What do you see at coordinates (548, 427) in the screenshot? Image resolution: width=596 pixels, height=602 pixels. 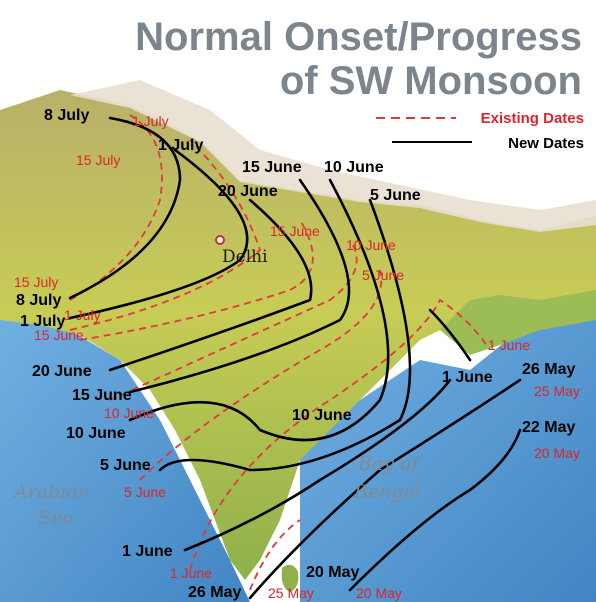 I see `new-date-label: 22 May` at bounding box center [548, 427].